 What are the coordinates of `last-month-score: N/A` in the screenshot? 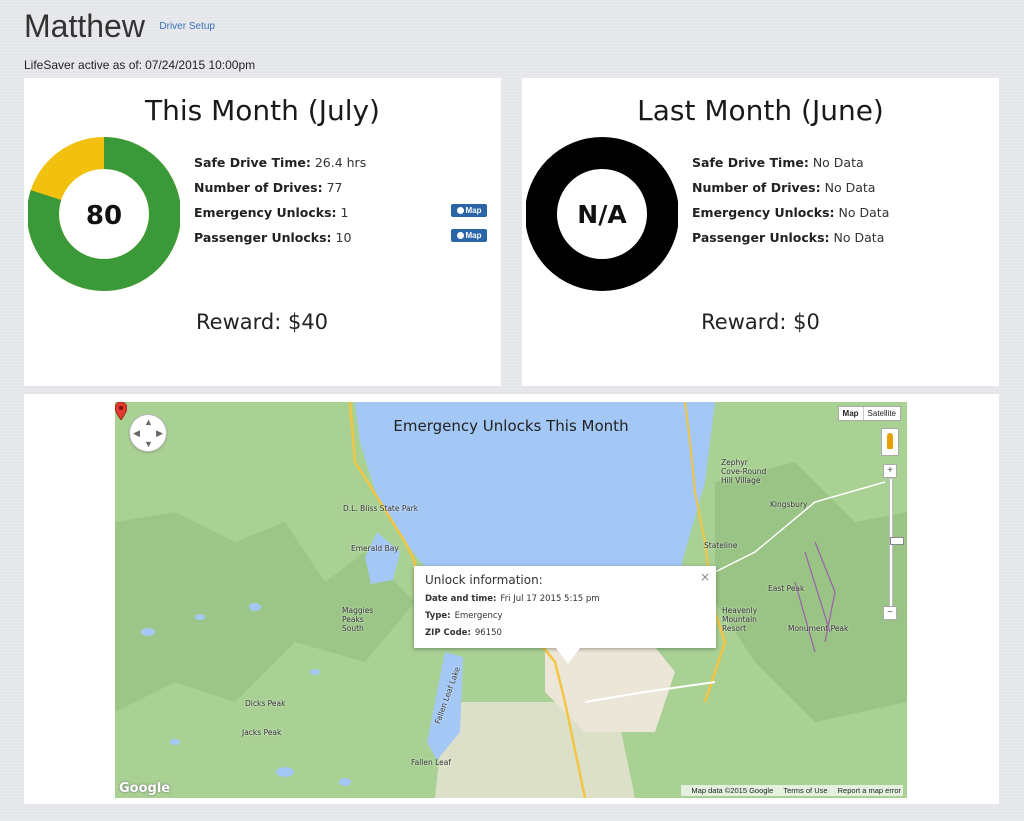 It's located at (602, 214).